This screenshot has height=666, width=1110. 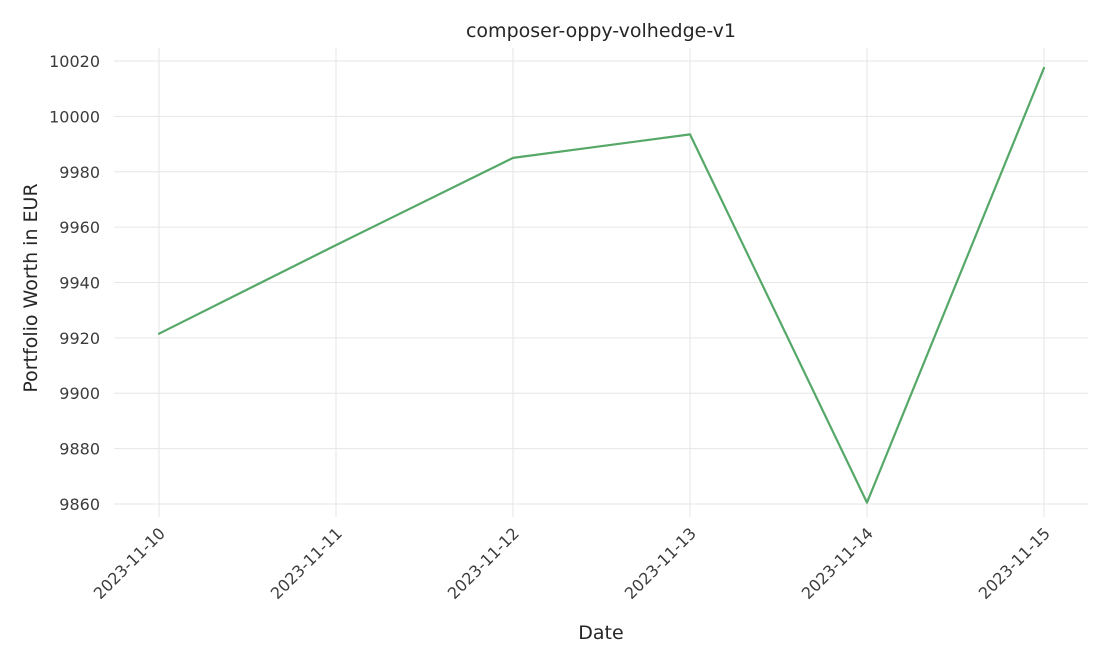 What do you see at coordinates (129, 563) in the screenshot?
I see `x-tick-label: 2023-11-10` at bounding box center [129, 563].